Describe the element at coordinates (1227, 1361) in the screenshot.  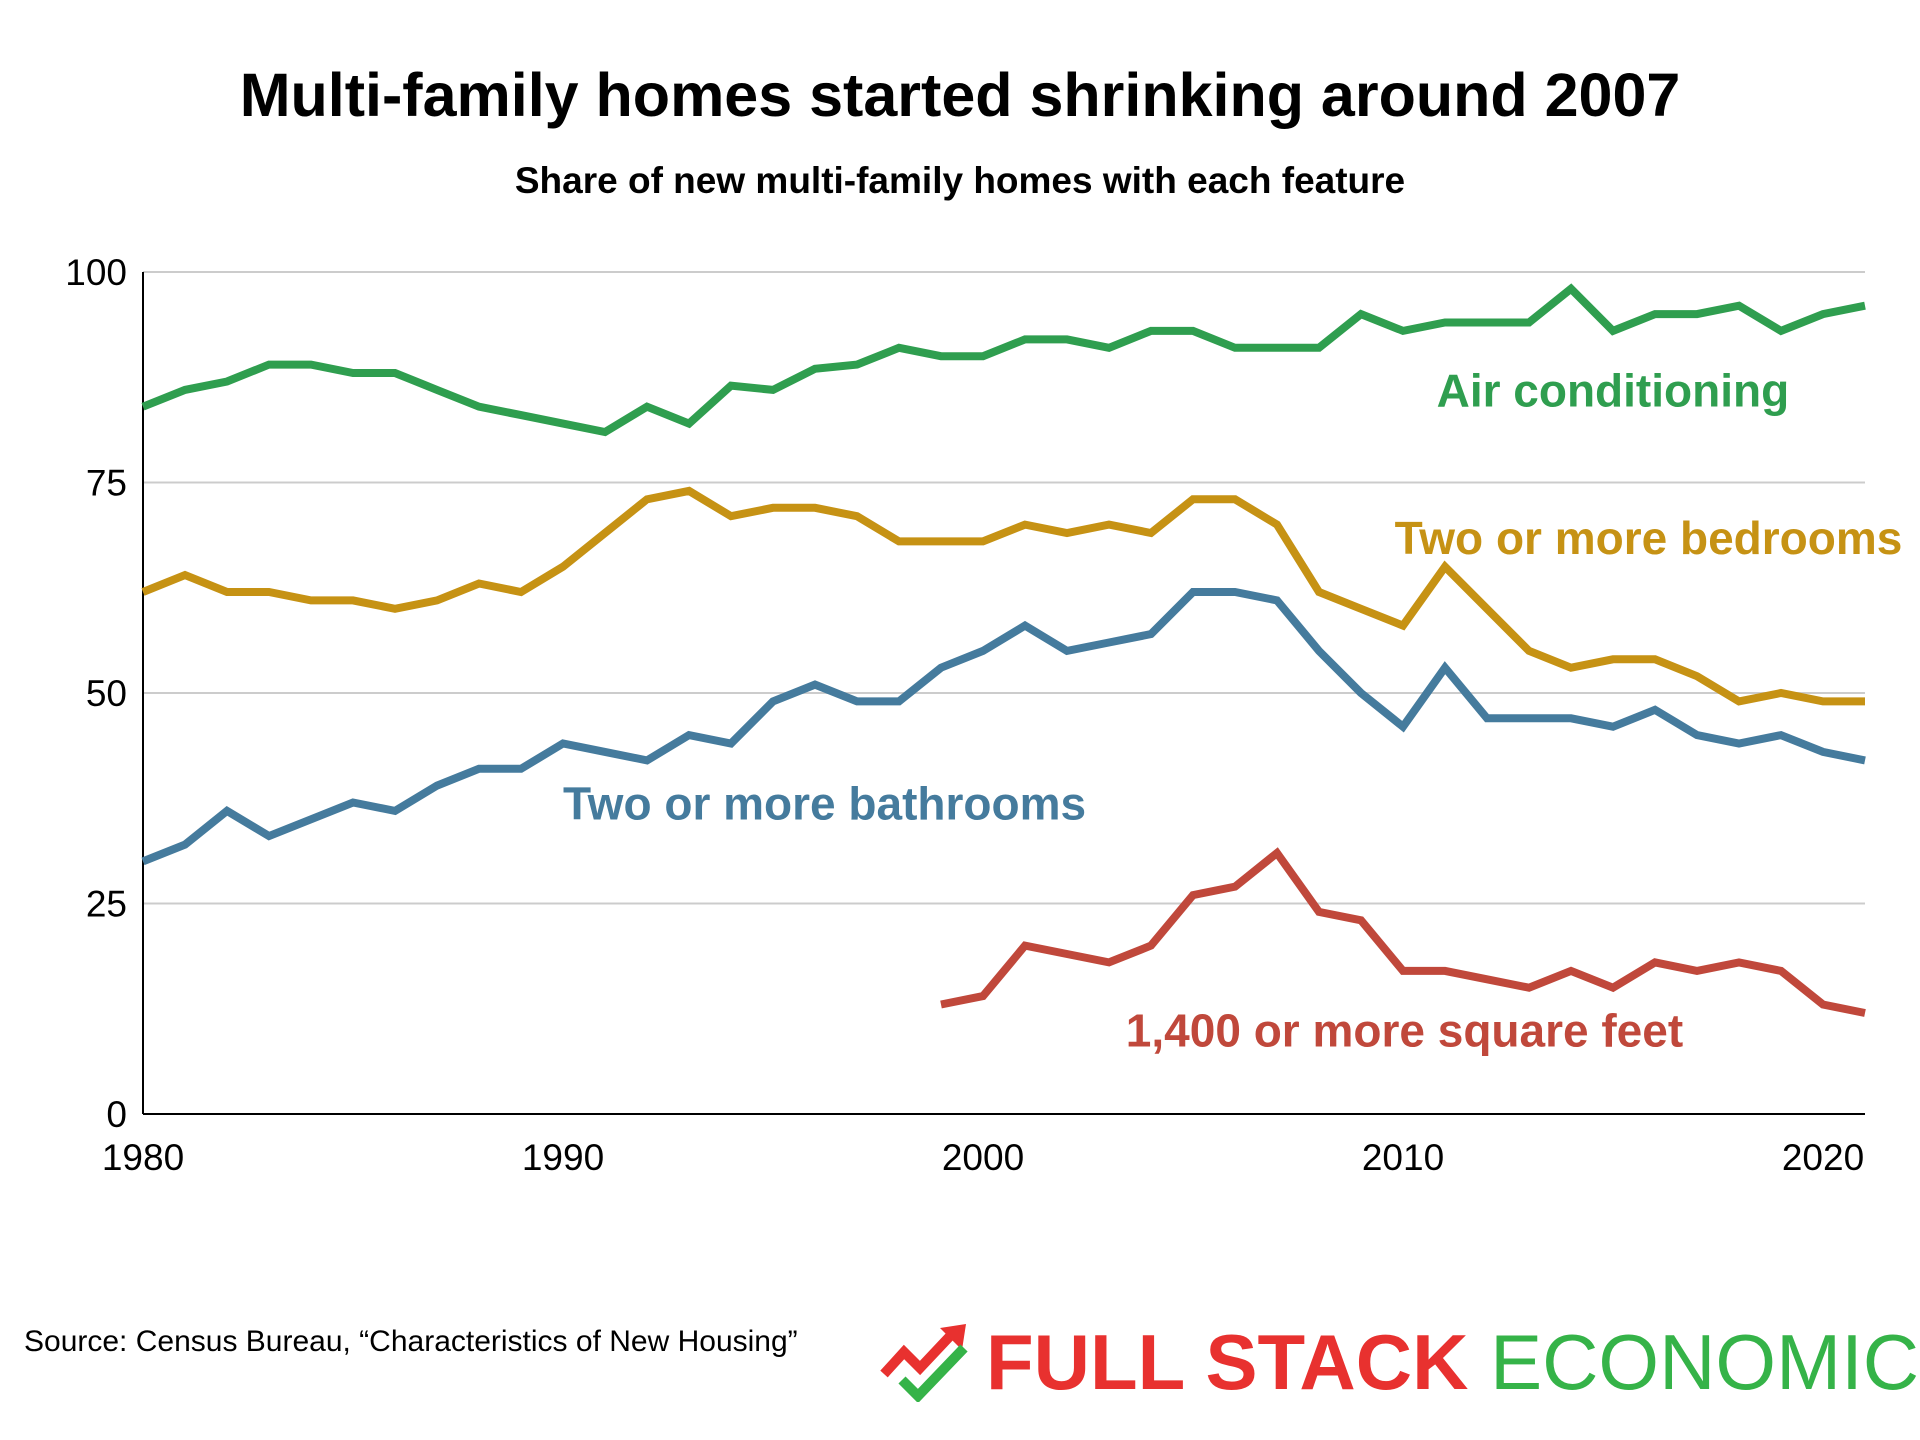
I see `logo-word-full-stack: FULL STACK` at that location.